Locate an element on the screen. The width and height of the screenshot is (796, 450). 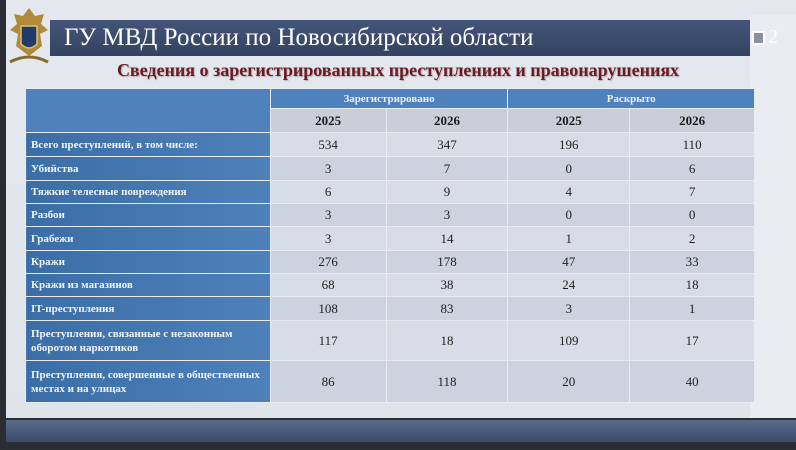
row-label: Кражи из магазинов is located at coordinates (148, 285).